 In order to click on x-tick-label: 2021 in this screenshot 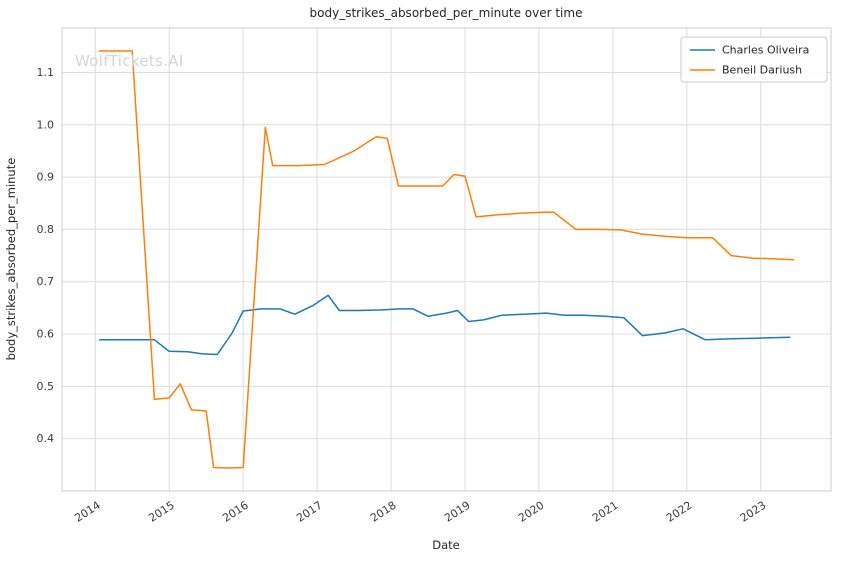, I will do `click(605, 512)`.